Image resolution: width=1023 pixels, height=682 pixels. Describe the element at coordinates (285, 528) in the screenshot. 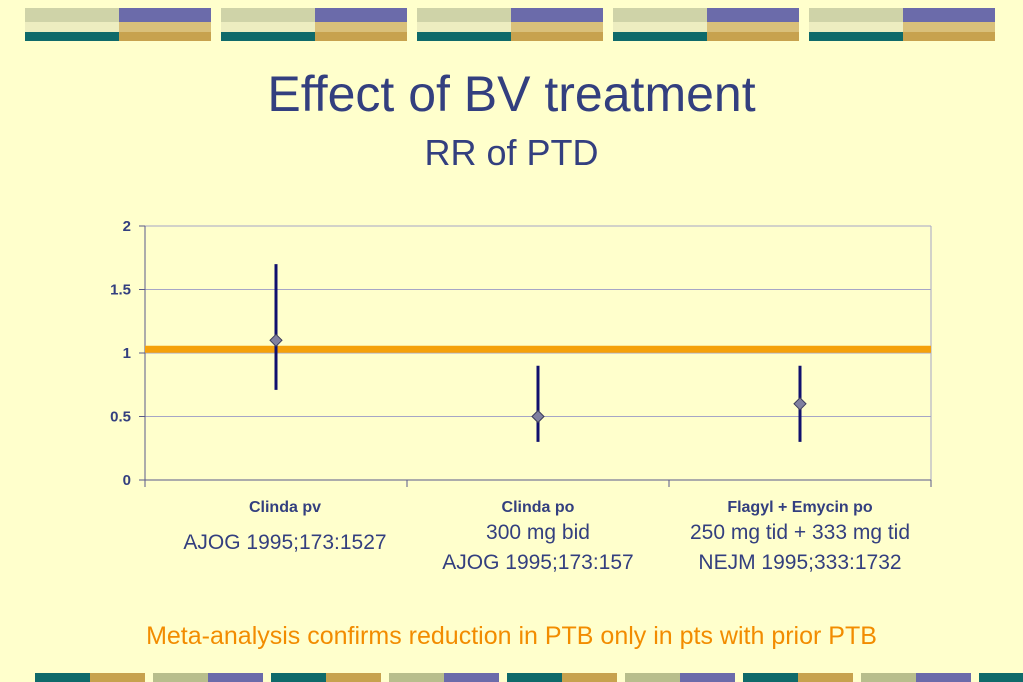

I see `category-block-clinda-pv: Clinda pv AJOG 1995;173:1527` at that location.